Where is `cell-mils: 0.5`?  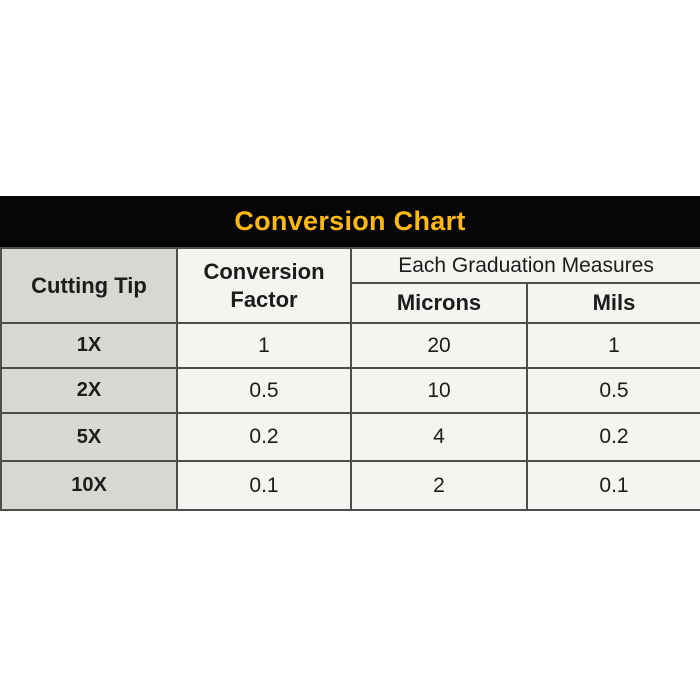 cell-mils: 0.5 is located at coordinates (612, 390).